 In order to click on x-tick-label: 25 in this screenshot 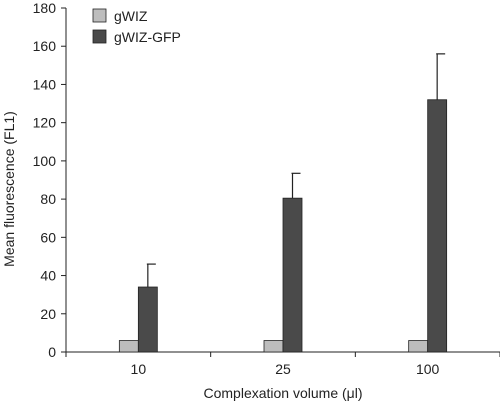, I will do `click(283, 369)`.